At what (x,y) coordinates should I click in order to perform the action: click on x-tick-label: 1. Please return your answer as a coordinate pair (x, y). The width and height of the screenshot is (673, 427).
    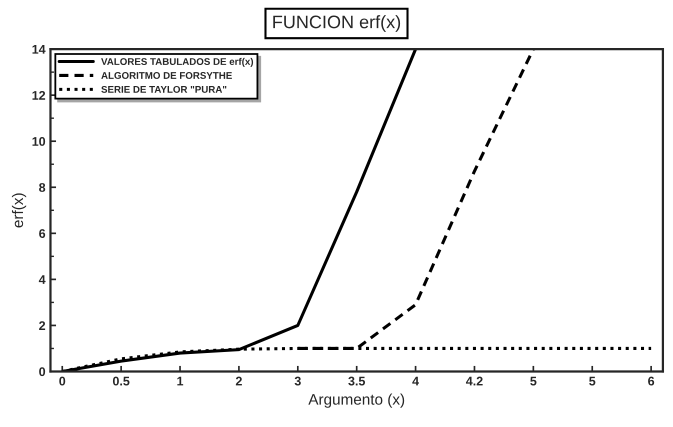
    Looking at the image, I should click on (180, 381).